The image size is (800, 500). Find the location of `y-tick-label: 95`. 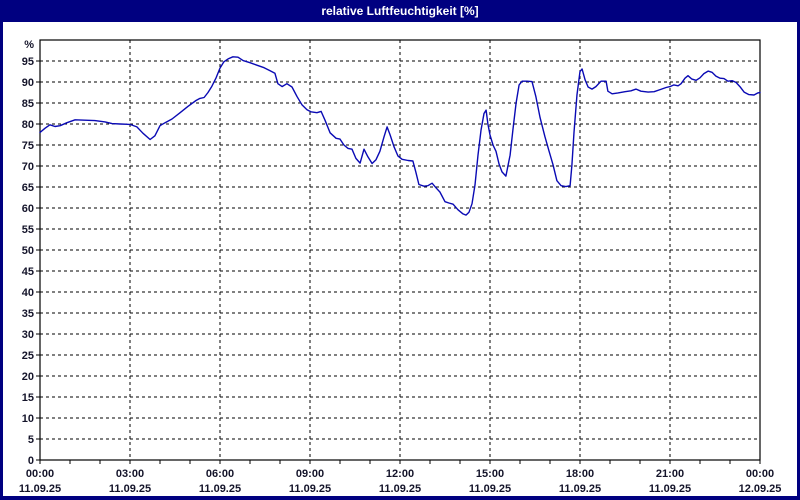

y-tick-label: 95 is located at coordinates (28, 62).